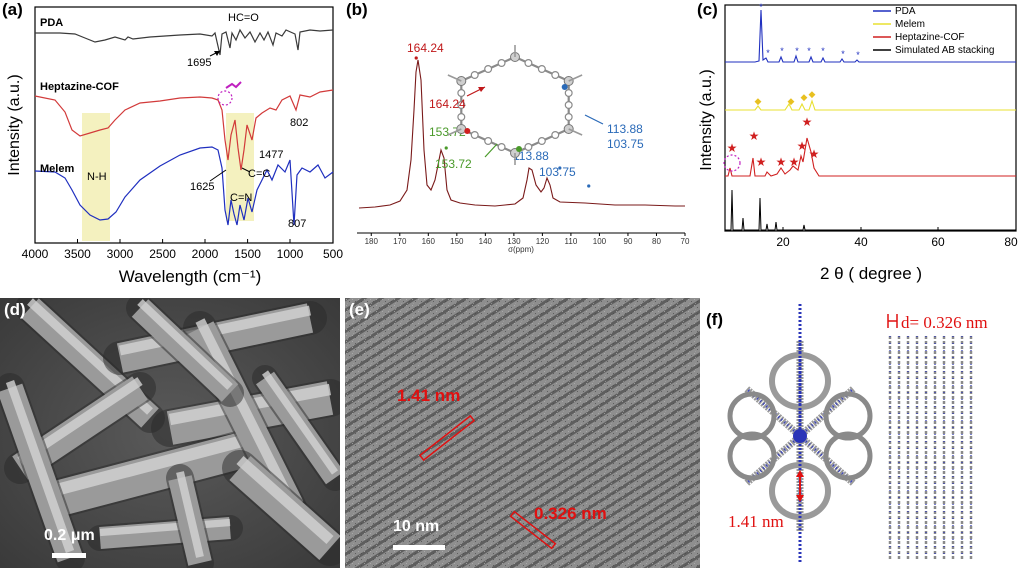 Image resolution: width=1024 pixels, height=568 pixels. I want to click on annotation-hco: HC=O, so click(243, 18).